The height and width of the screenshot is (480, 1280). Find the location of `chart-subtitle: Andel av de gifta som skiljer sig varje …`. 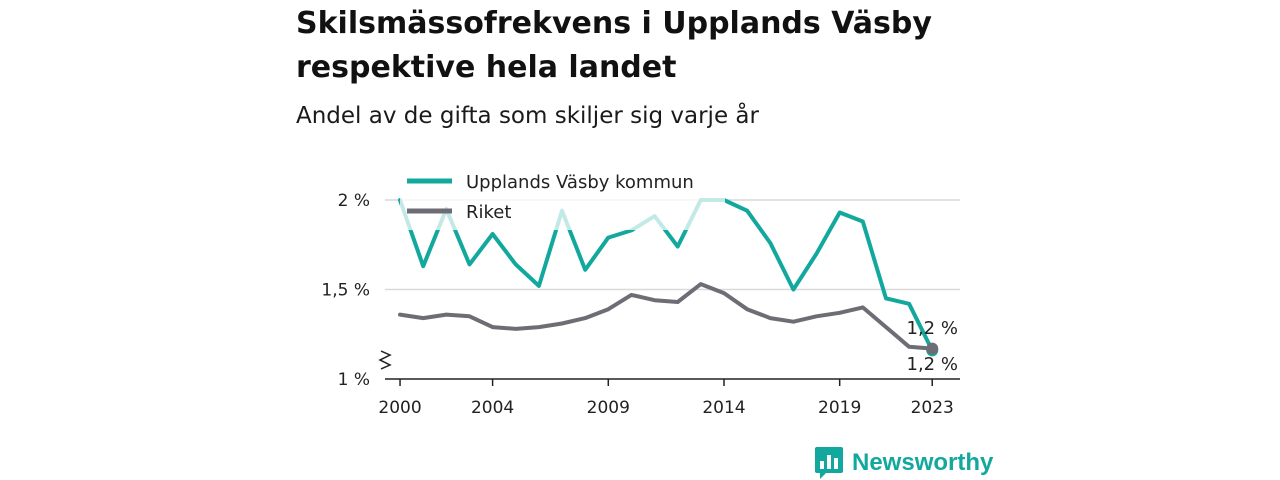

chart-subtitle: Andel av de gifta som skiljer sig varje … is located at coordinates (527, 116).